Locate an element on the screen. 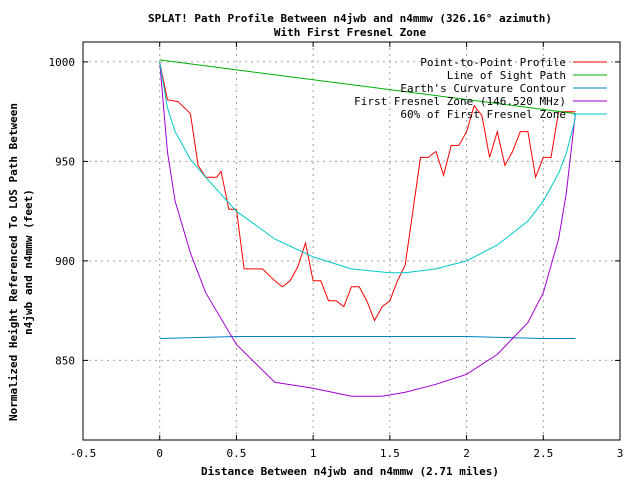  y-tick-label: 900 is located at coordinates (65, 261).